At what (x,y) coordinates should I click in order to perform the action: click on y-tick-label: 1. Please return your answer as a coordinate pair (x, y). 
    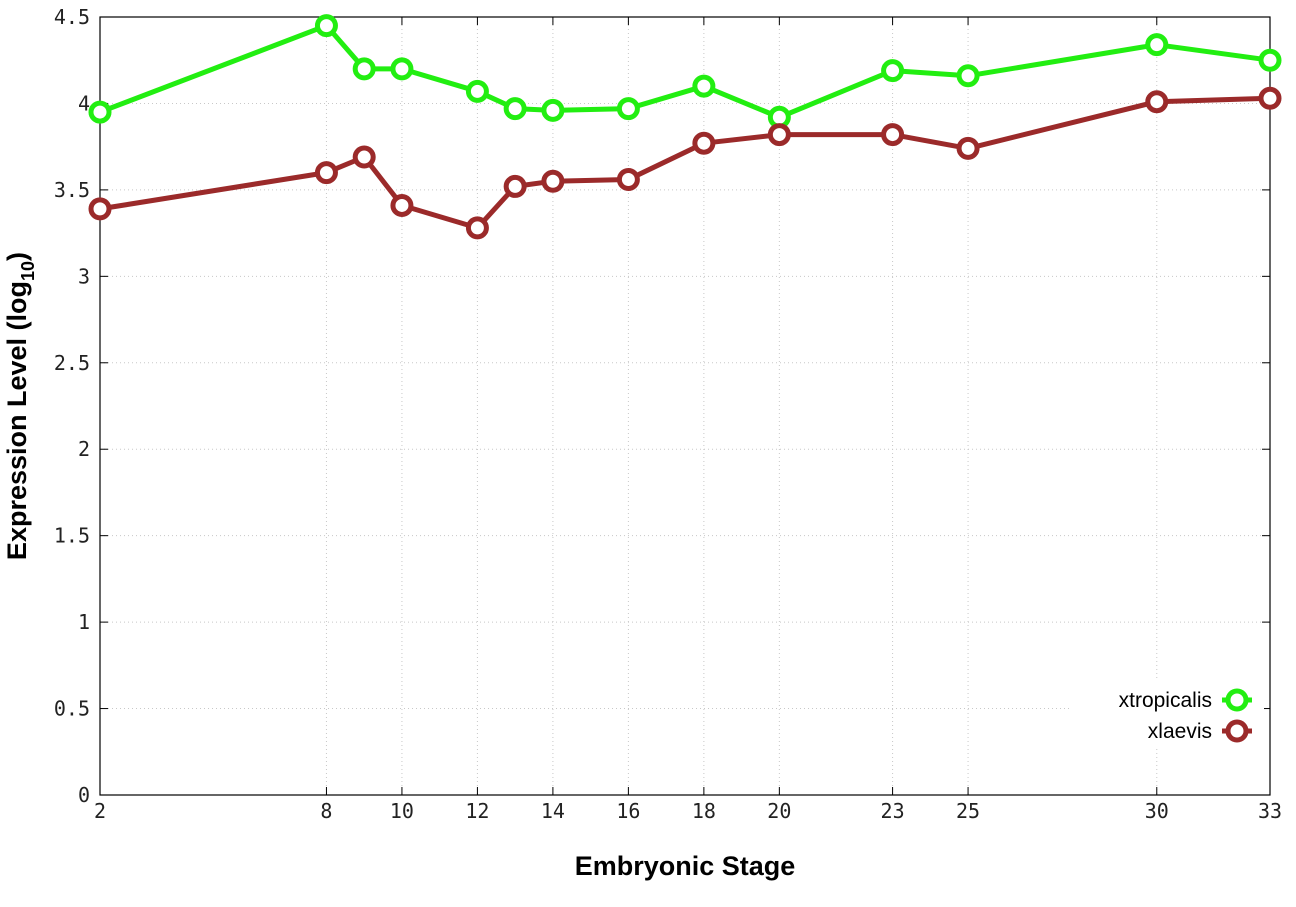
    Looking at the image, I should click on (84, 622).